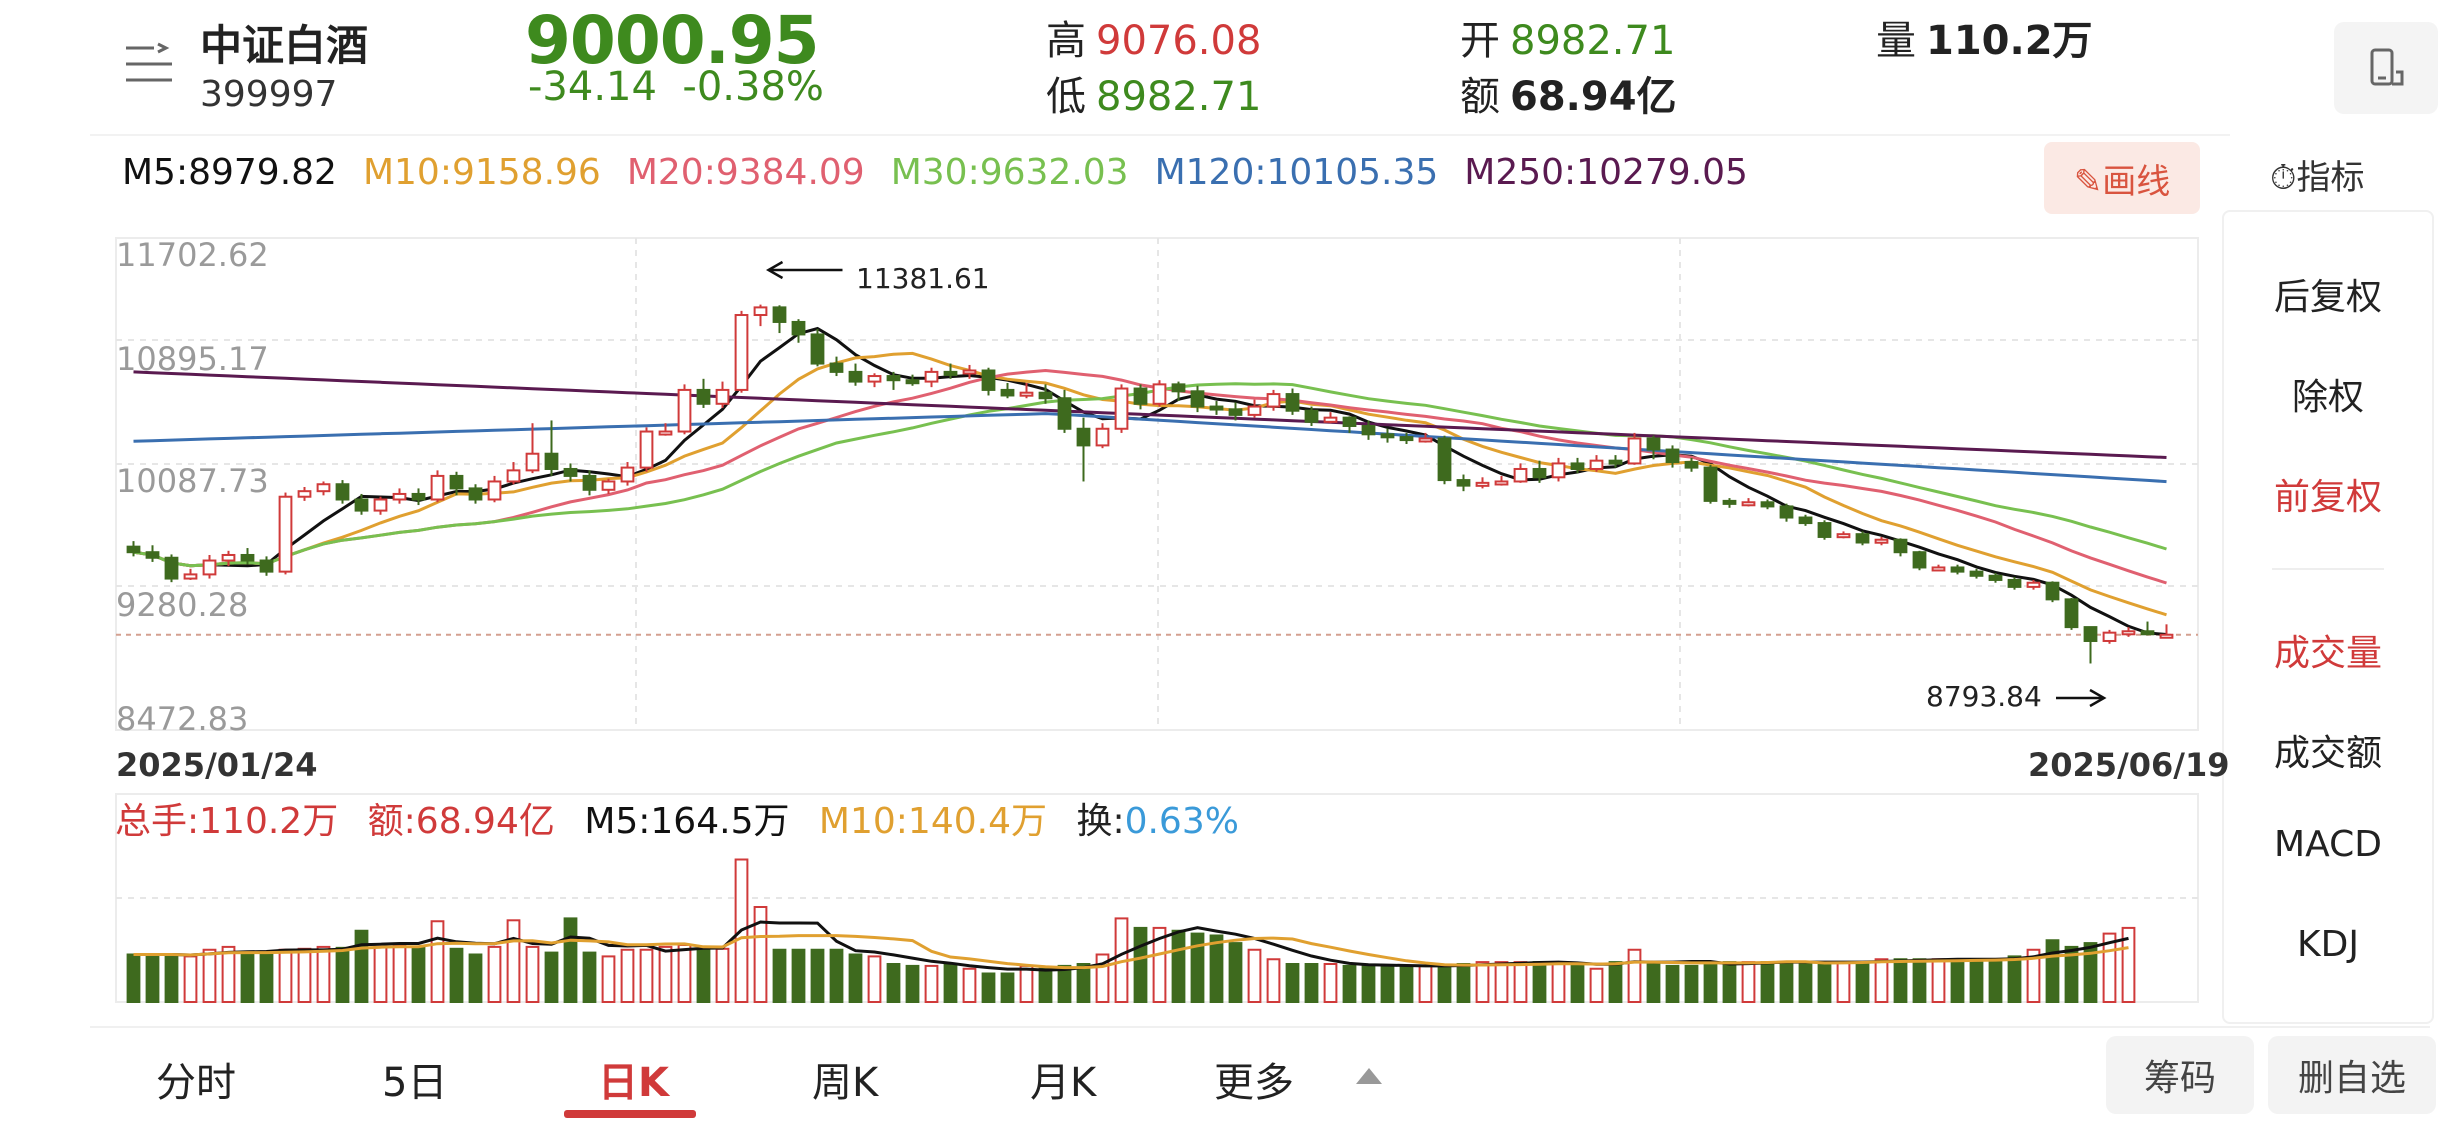 The height and width of the screenshot is (1122, 2442). What do you see at coordinates (1100, 821) in the screenshot?
I see `turnover-label: 换:` at bounding box center [1100, 821].